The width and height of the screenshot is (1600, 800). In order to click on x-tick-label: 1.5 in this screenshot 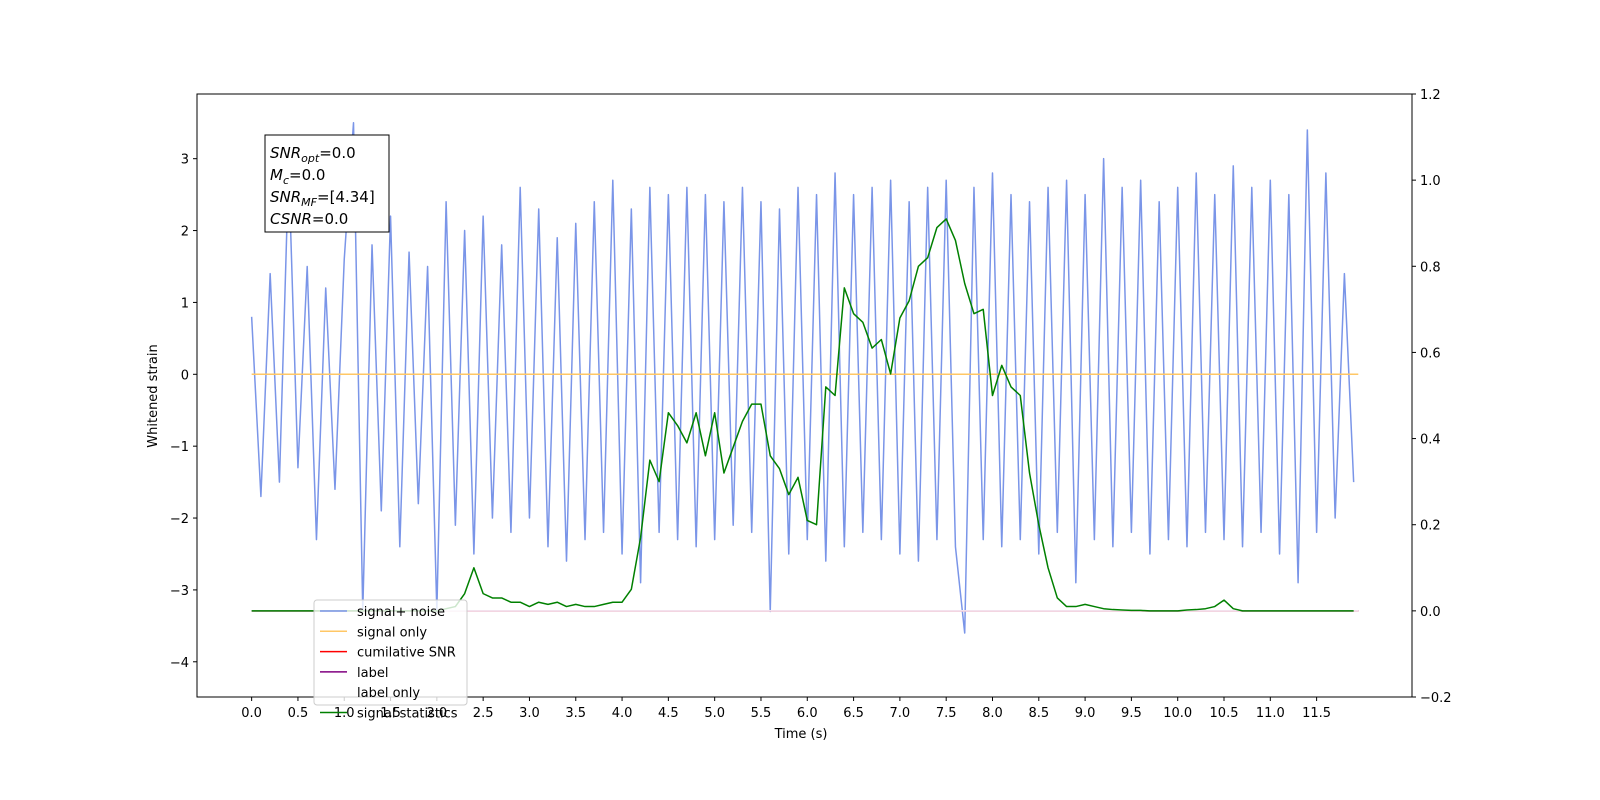, I will do `click(390, 713)`.